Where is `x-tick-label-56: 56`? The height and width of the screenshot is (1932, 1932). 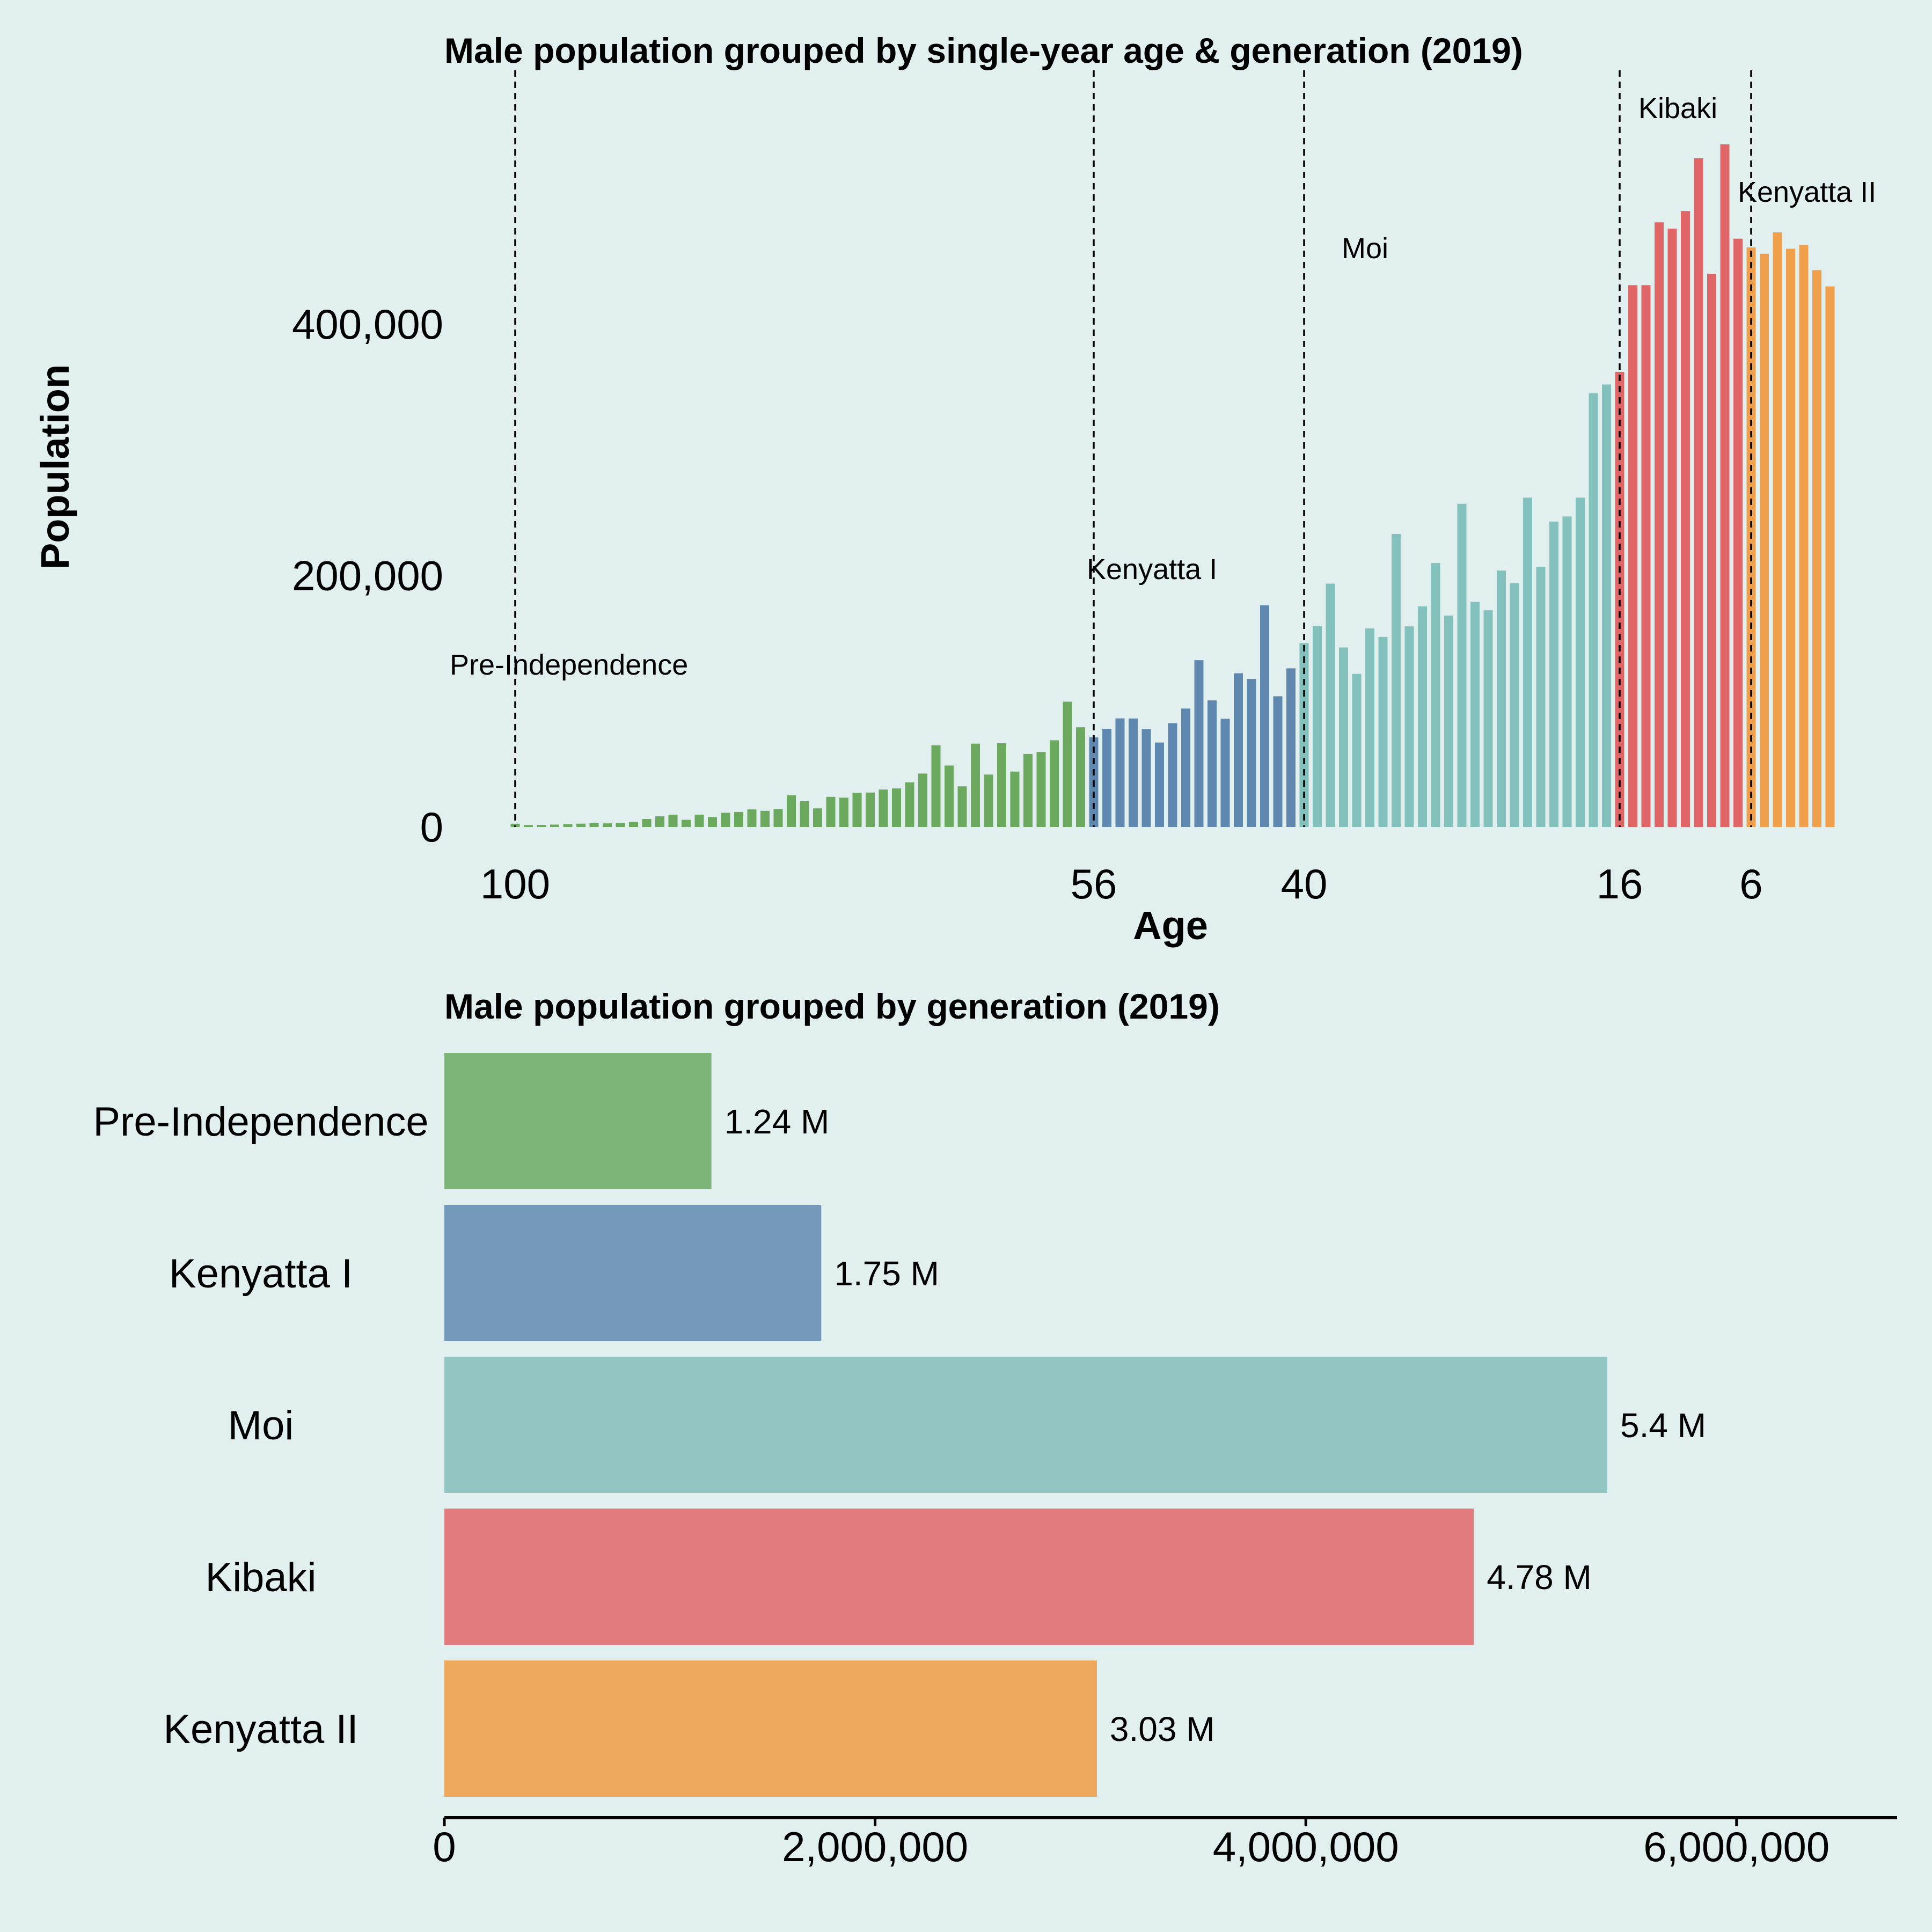
x-tick-label-56: 56 is located at coordinates (1094, 884).